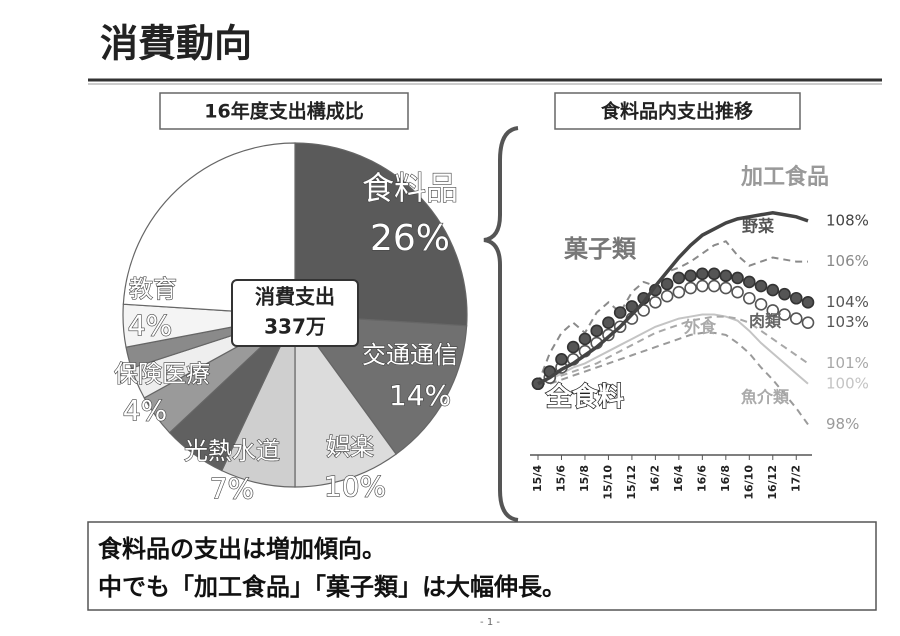 The width and height of the screenshot is (900, 636). I want to click on series-name: 肉類, so click(765, 321).